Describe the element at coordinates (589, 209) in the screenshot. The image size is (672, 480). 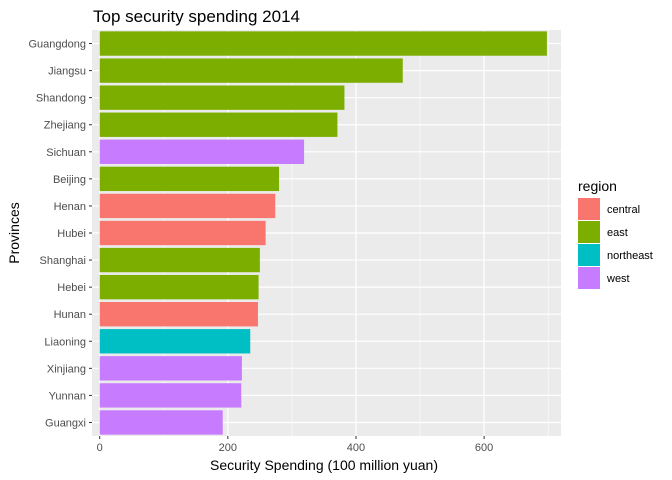
I see `legend-key-central` at that location.